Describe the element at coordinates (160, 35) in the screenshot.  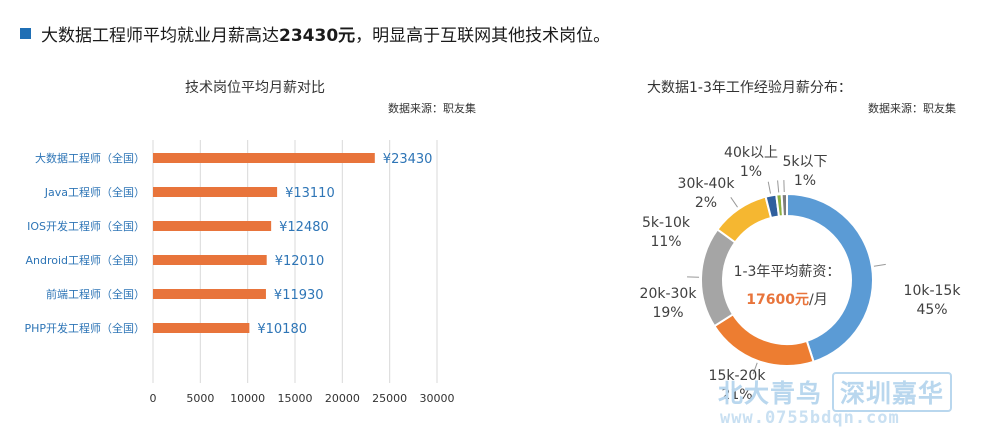
I see `headline-prefix: 大数据工程师平均就业月薪高达` at that location.